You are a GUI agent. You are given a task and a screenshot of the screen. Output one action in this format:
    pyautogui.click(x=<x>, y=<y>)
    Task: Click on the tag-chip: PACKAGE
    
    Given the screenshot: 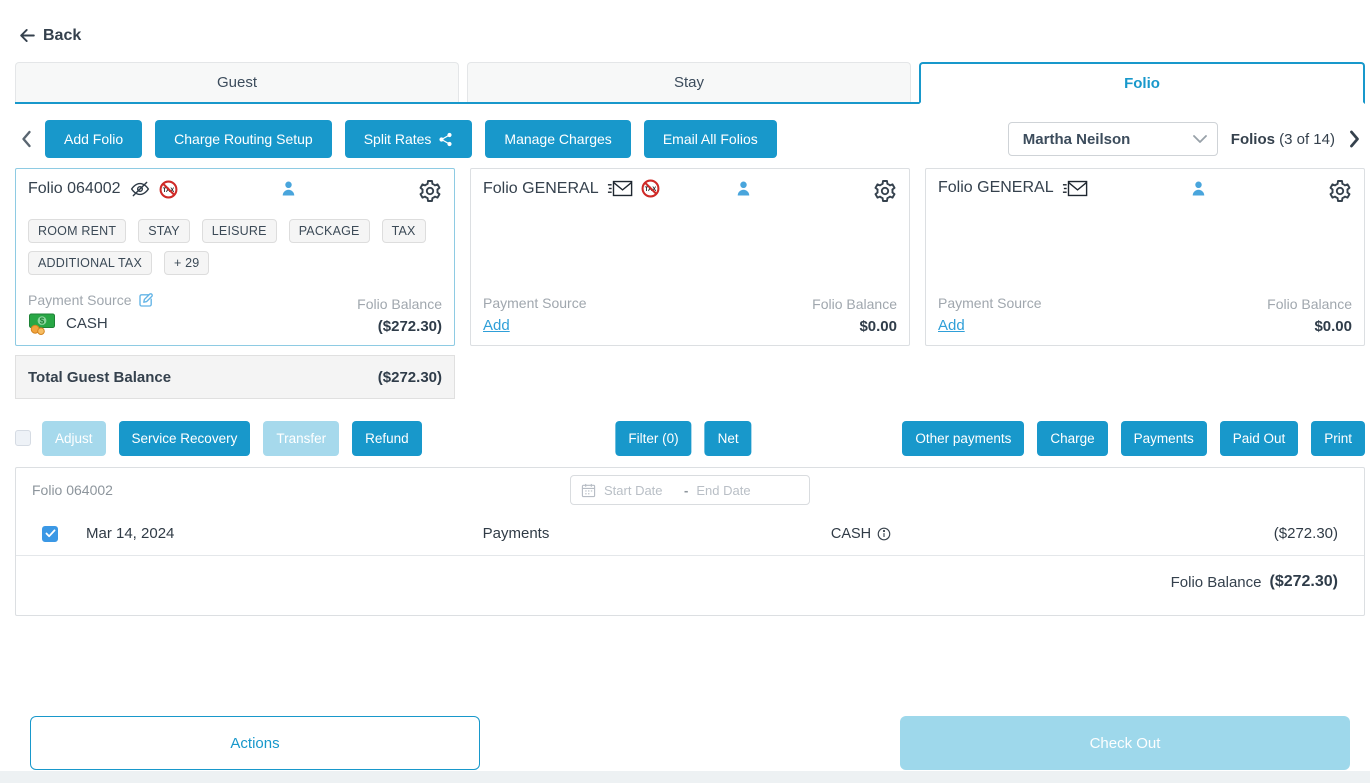 What is the action you would take?
    pyautogui.click(x=329, y=231)
    